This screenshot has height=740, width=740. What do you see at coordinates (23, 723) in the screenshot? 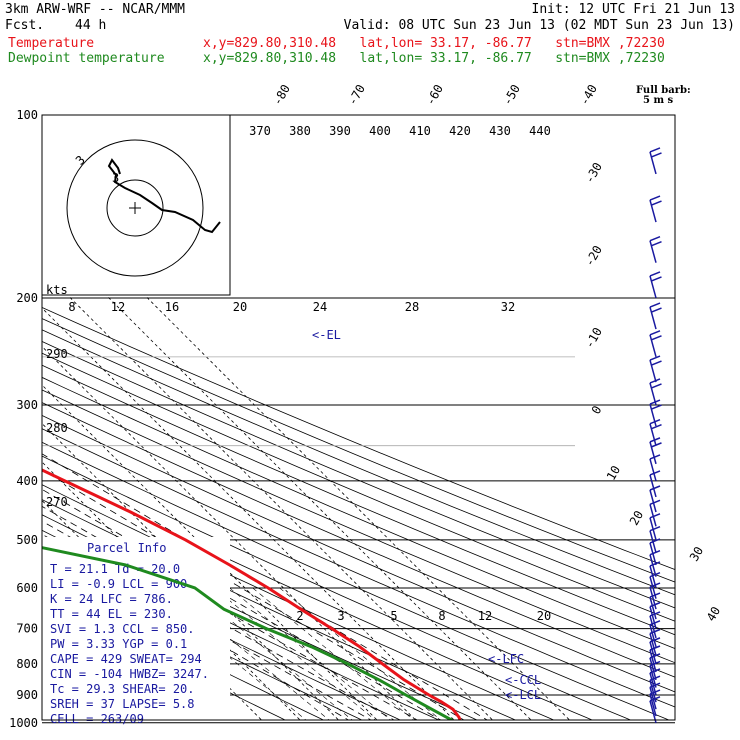
I see `pressure-label-1000: 1000` at bounding box center [23, 723].